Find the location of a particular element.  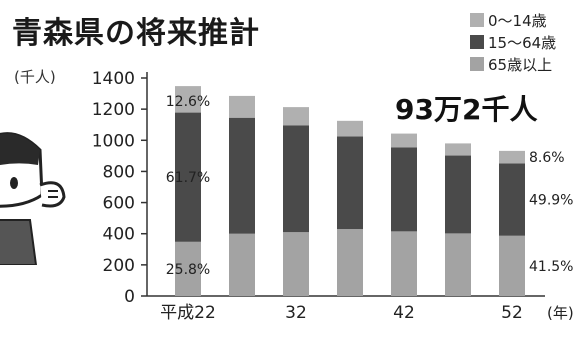

legend: 0～14歳 15～64歳 65歳以上 is located at coordinates (513, 43).